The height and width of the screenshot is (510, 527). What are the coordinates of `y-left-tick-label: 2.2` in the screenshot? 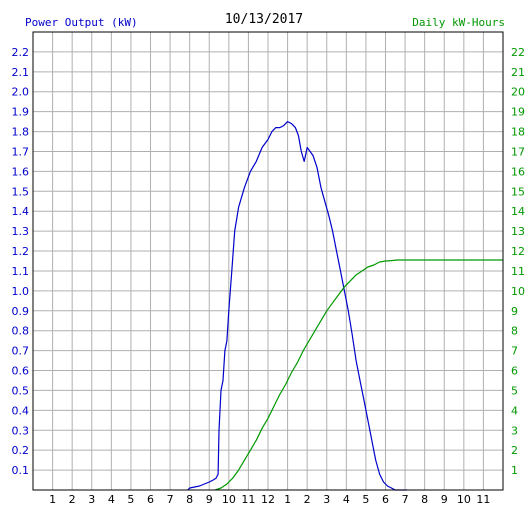 It's located at (21, 52).